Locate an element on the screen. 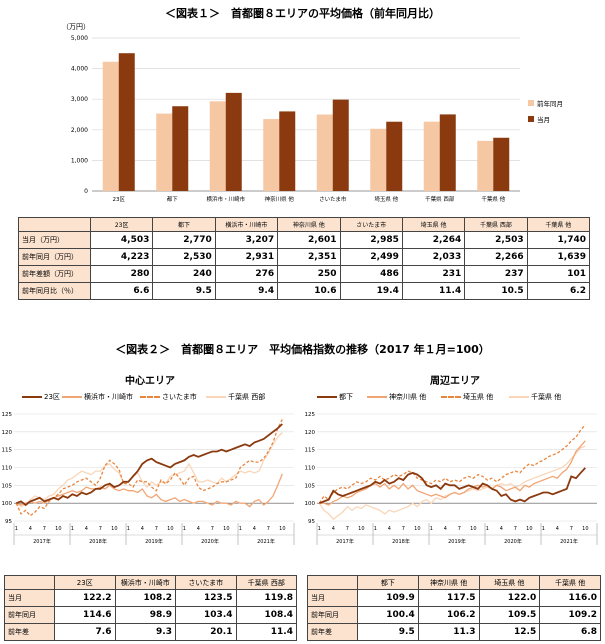  table-column-header: 千葉県 西部 is located at coordinates (266, 582).